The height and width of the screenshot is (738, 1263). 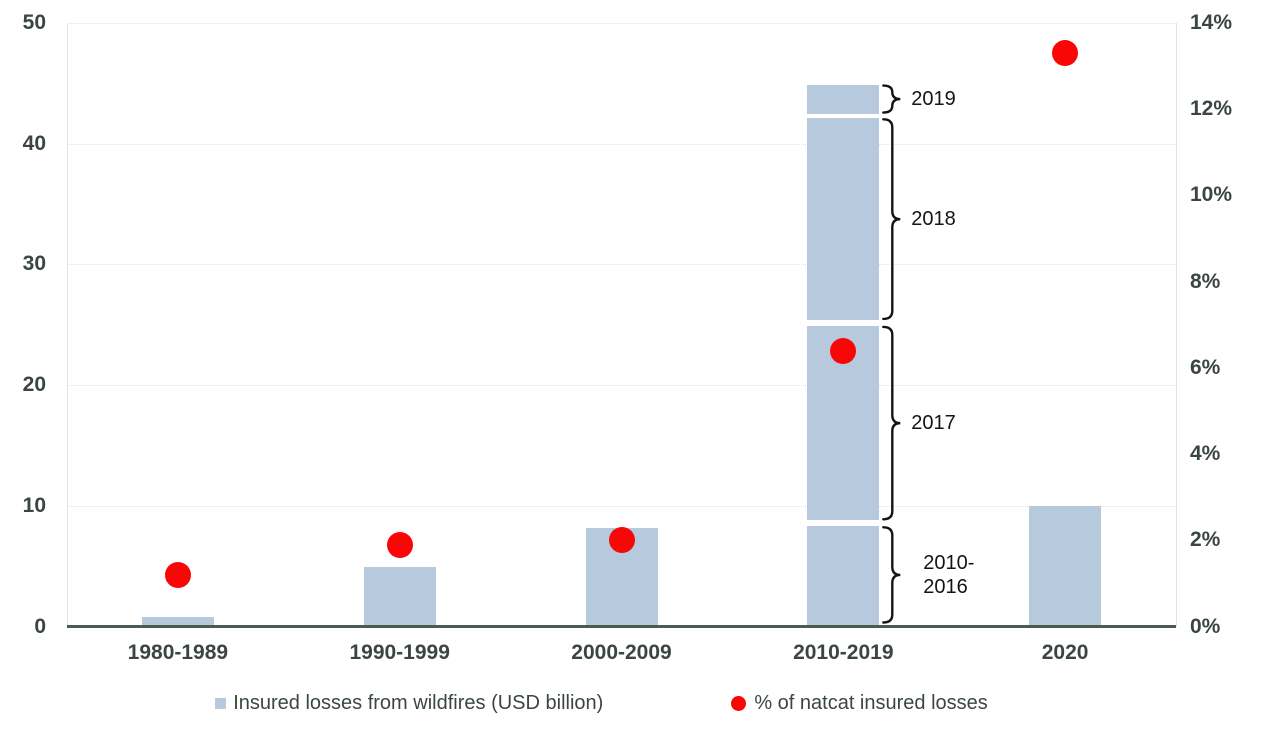 I want to click on left-axis-tick-label: 20, so click(x=34, y=385).